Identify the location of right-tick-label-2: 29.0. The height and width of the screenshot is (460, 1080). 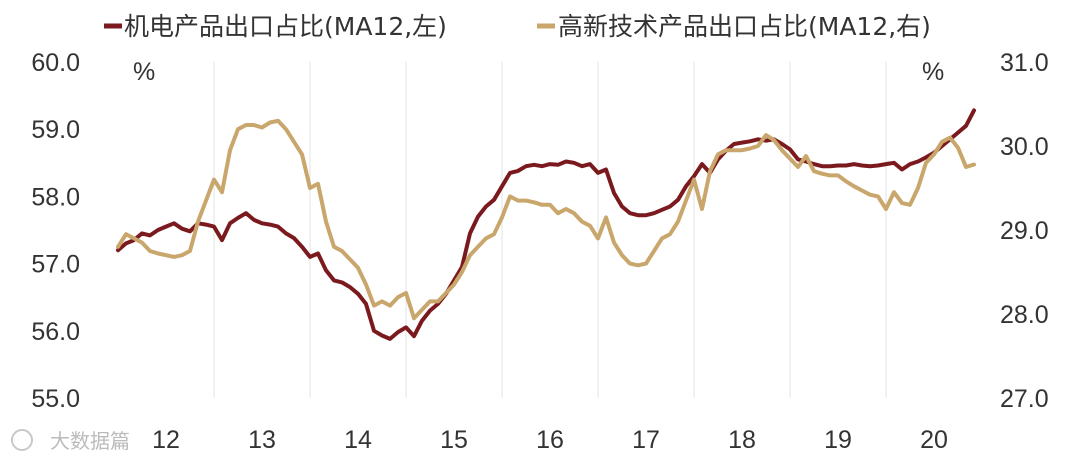
(1024, 231).